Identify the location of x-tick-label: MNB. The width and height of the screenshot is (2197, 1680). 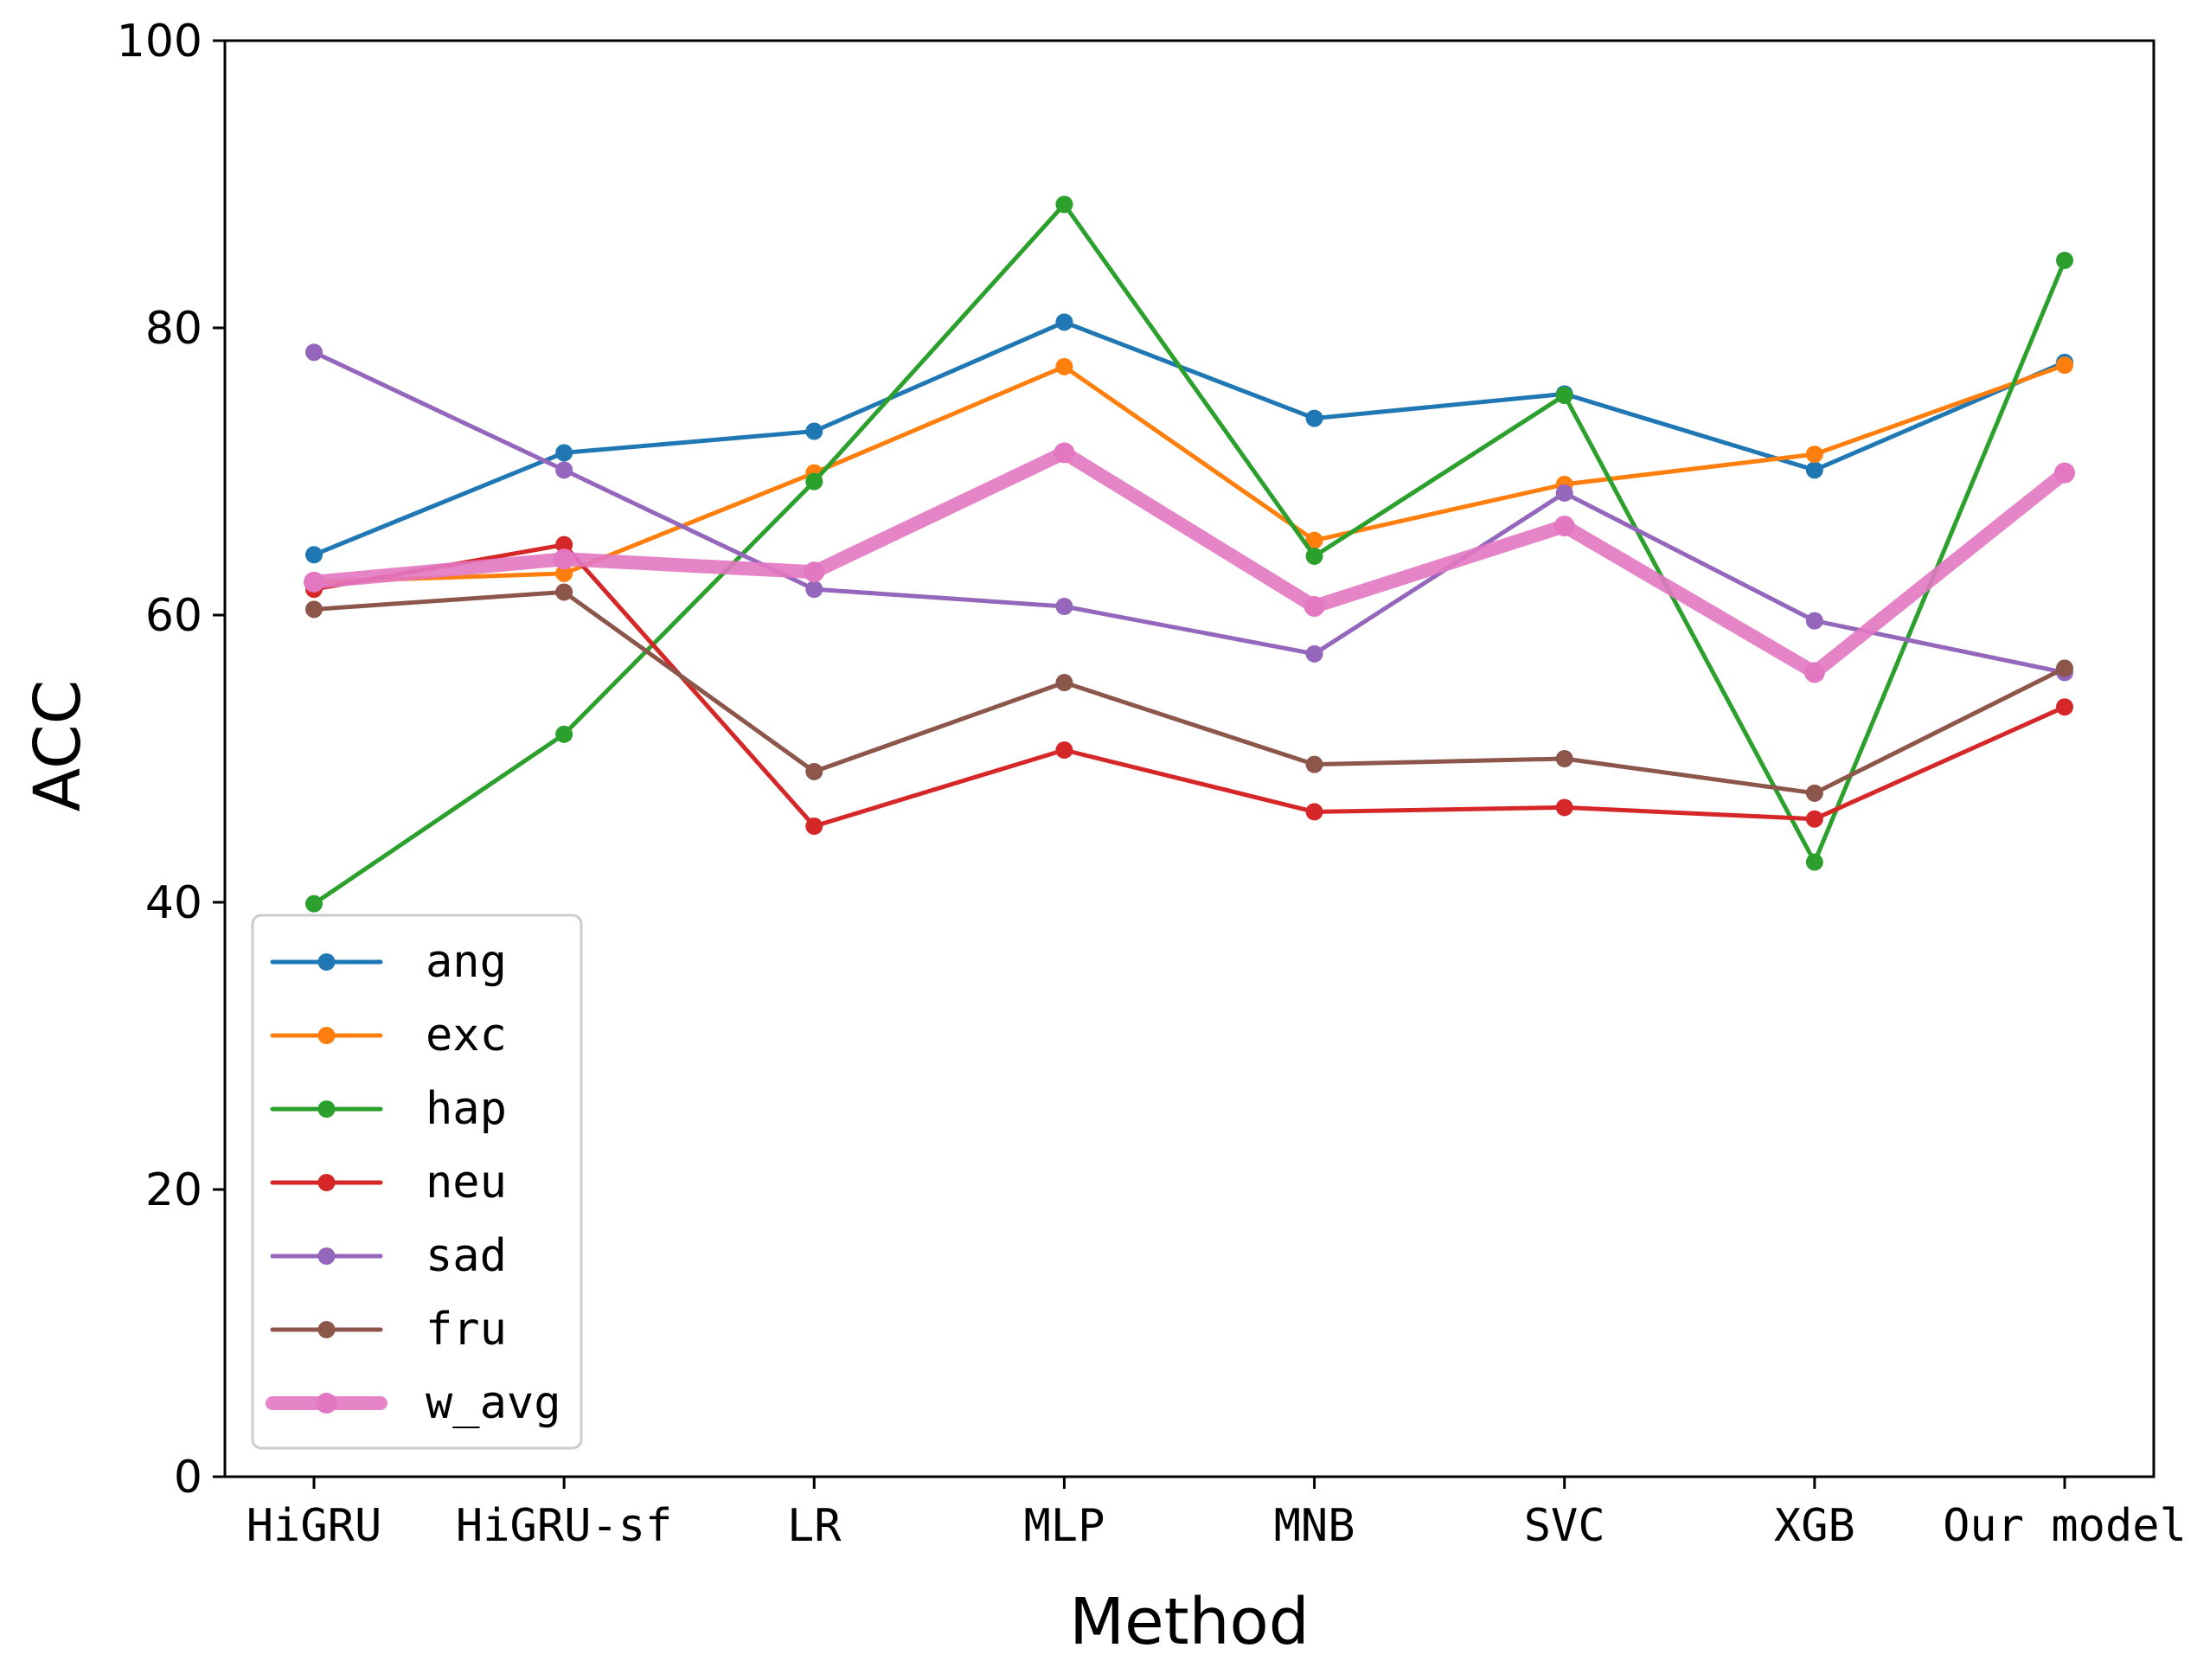
(1314, 1526).